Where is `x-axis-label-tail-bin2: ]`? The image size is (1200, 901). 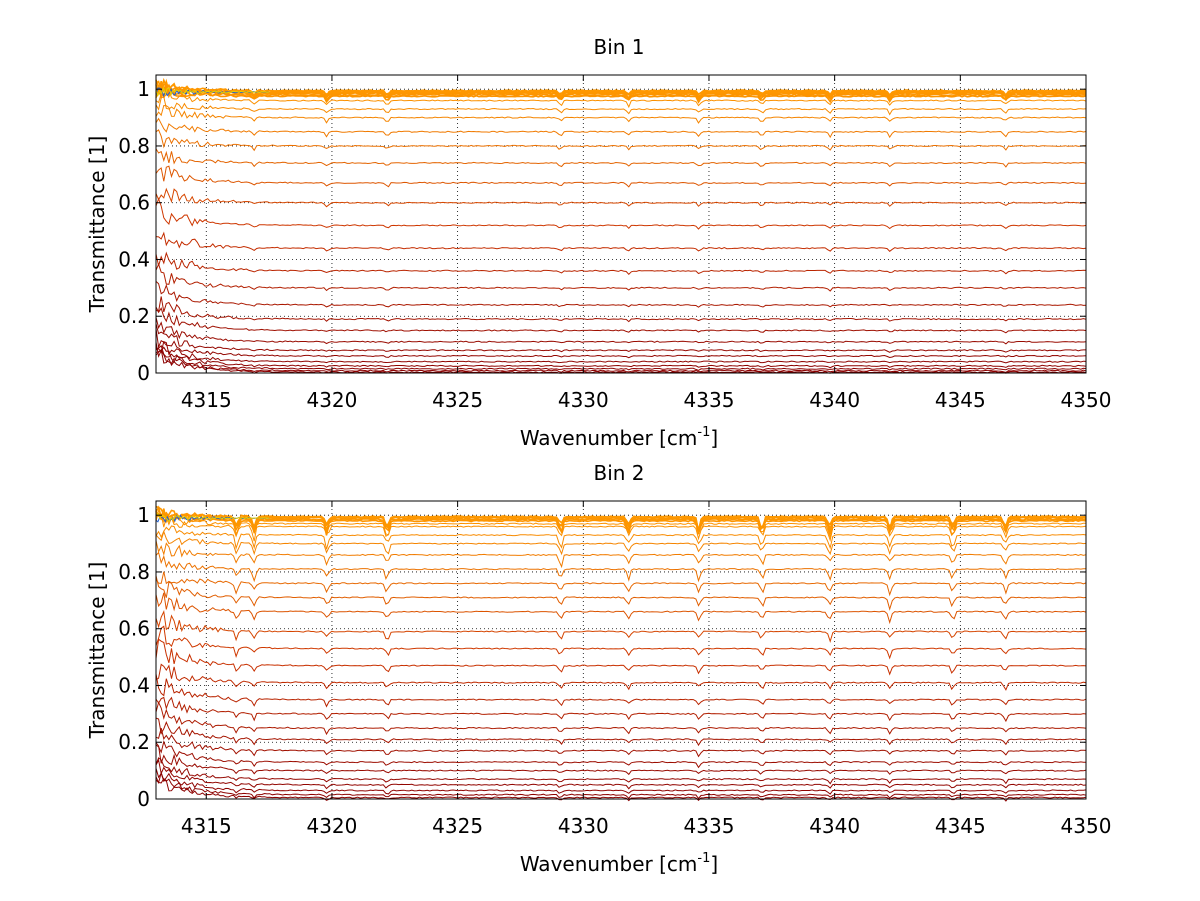
x-axis-label-tail-bin2: ] is located at coordinates (714, 864).